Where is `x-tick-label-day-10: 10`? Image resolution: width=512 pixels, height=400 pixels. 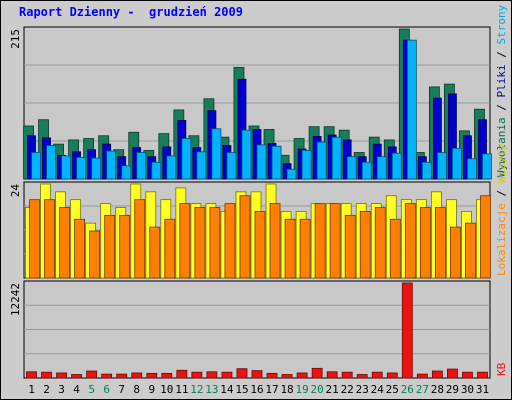 x-tick-label-day-10: 10 is located at coordinates (166, 389).